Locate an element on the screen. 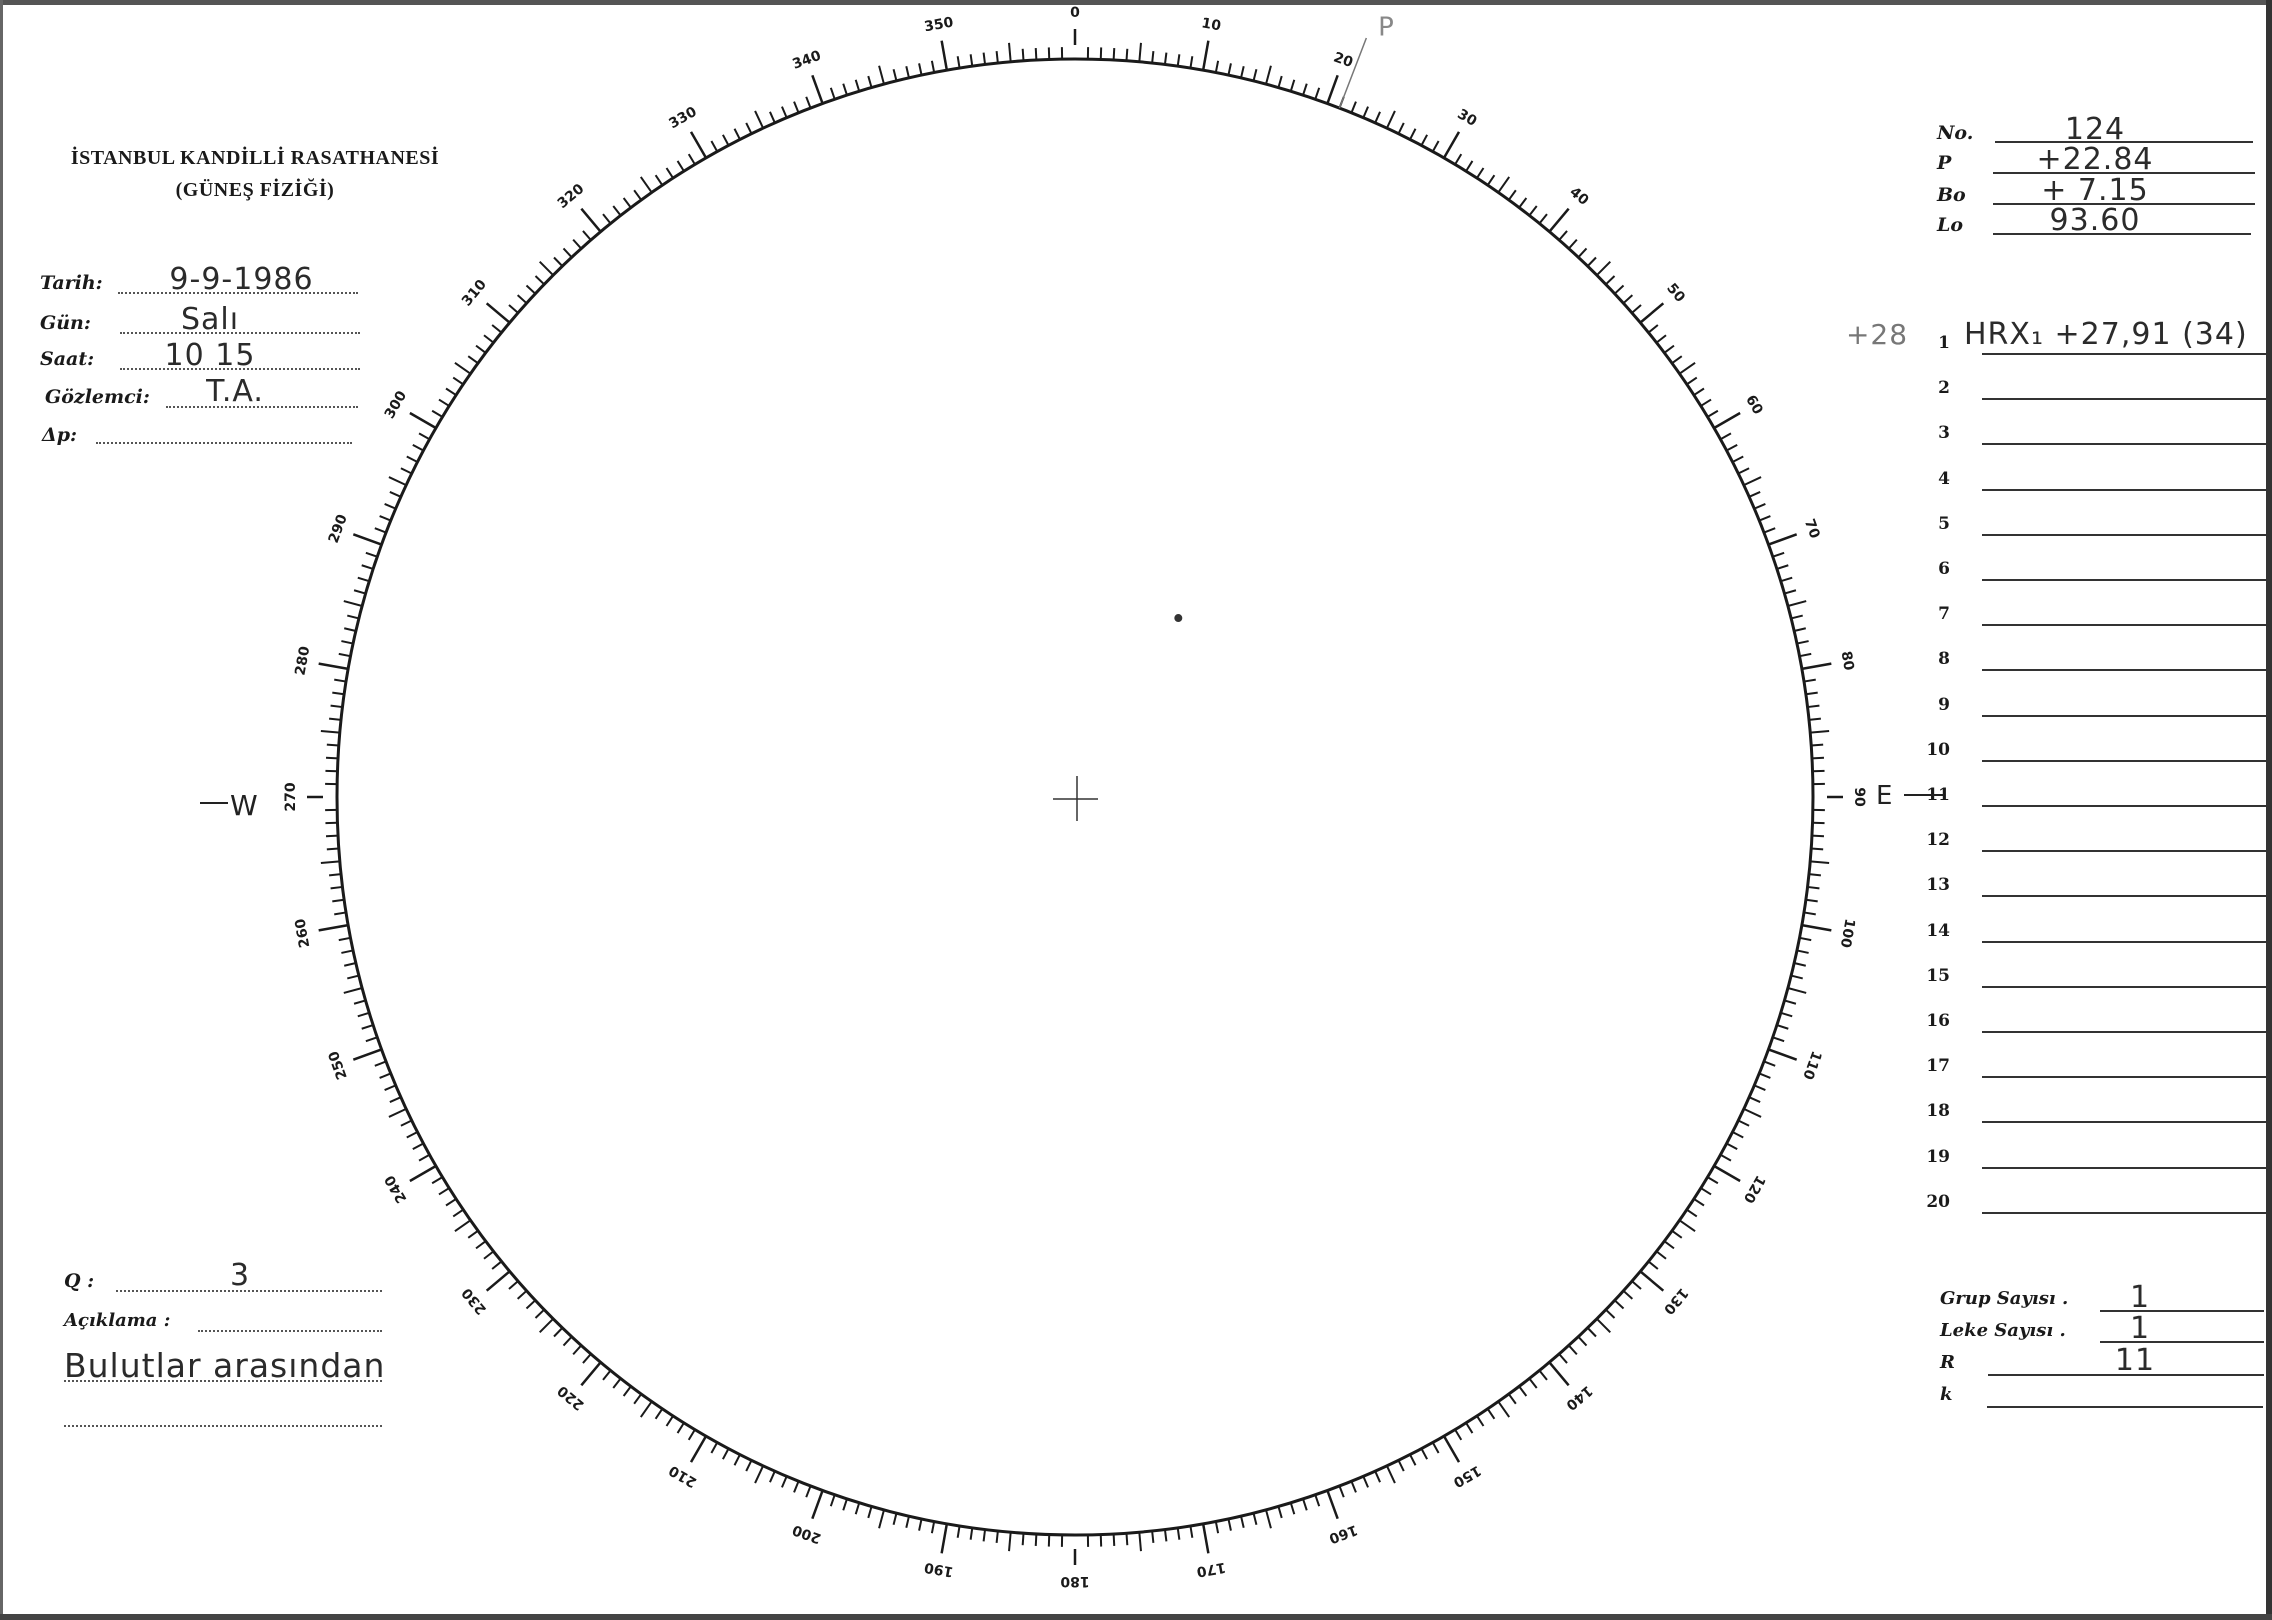 This screenshot has height=1620, width=2272. day-value: Salı is located at coordinates (210, 319).